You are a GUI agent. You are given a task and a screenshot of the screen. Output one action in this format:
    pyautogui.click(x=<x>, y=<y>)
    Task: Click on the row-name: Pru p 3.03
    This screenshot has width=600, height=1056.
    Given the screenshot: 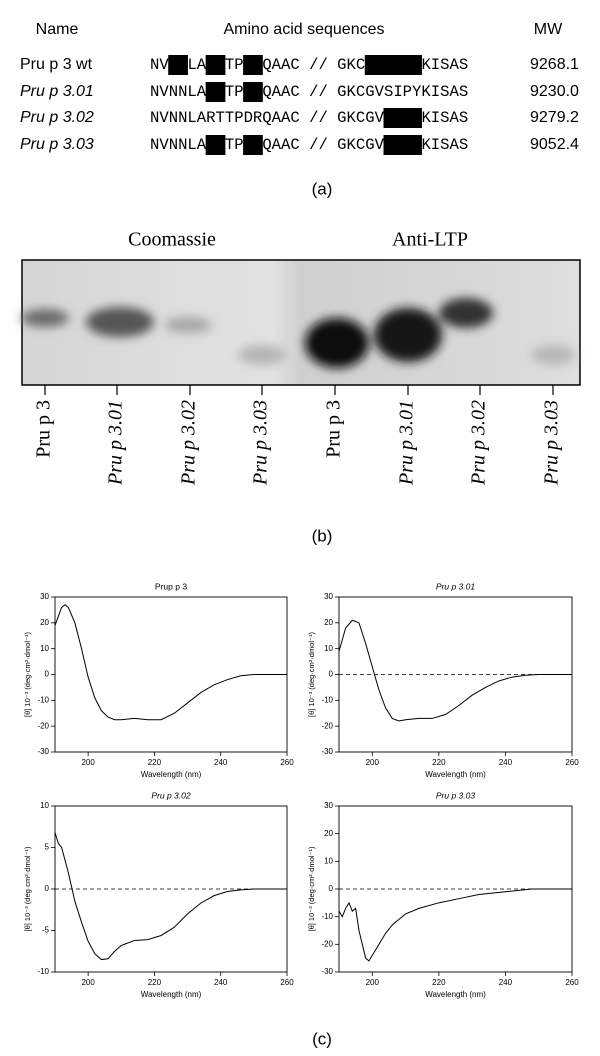 What is the action you would take?
    pyautogui.click(x=57, y=144)
    